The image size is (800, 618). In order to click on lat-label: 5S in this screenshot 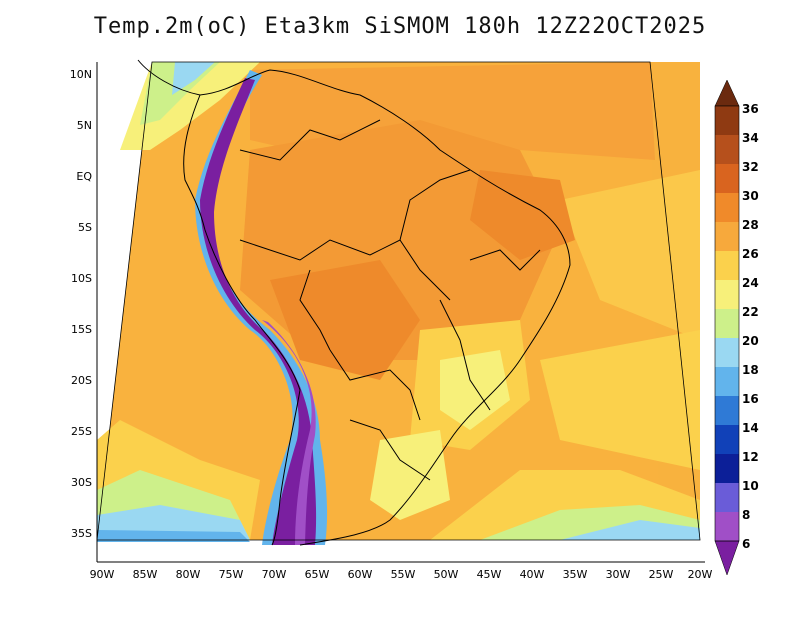, I will do `click(85, 227)`.